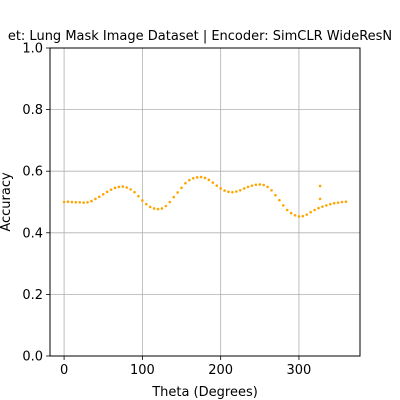 This screenshot has height=400, width=400. What do you see at coordinates (299, 370) in the screenshot?
I see `x-tick-label: 300` at bounding box center [299, 370].